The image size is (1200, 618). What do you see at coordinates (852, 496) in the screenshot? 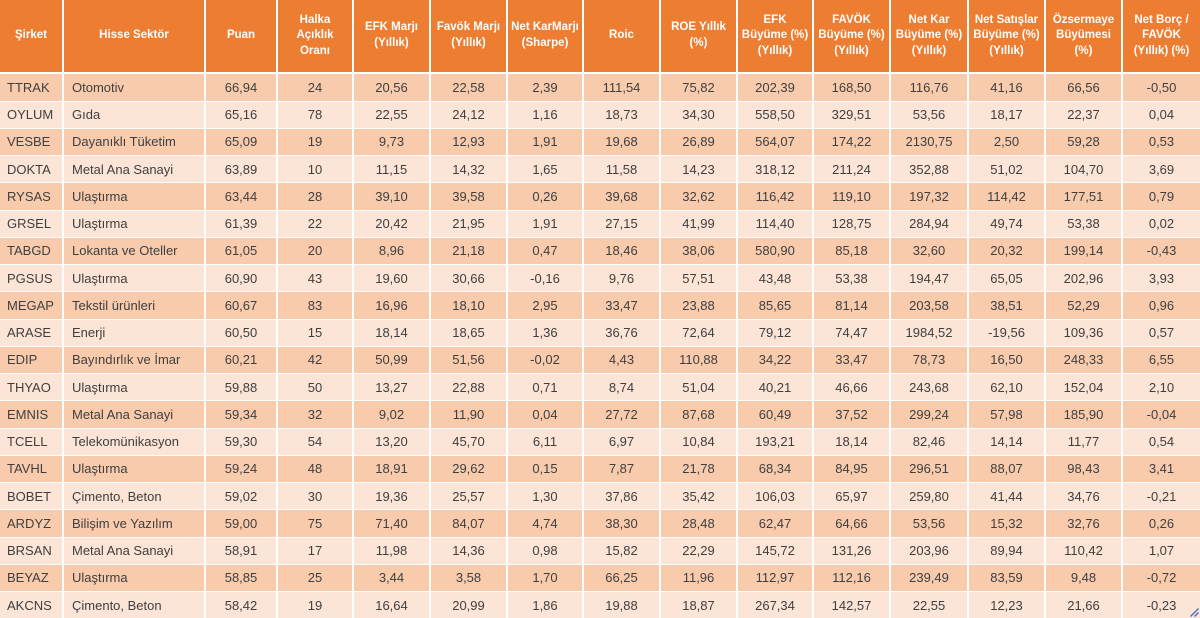
I see `value-cell: 65,97` at bounding box center [852, 496].